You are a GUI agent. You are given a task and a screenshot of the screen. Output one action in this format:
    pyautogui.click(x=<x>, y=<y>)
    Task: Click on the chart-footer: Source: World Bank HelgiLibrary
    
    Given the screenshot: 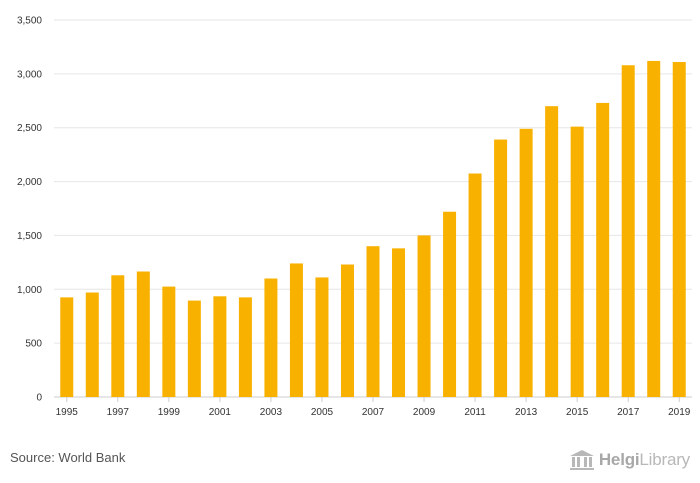 What is the action you would take?
    pyautogui.click(x=350, y=461)
    